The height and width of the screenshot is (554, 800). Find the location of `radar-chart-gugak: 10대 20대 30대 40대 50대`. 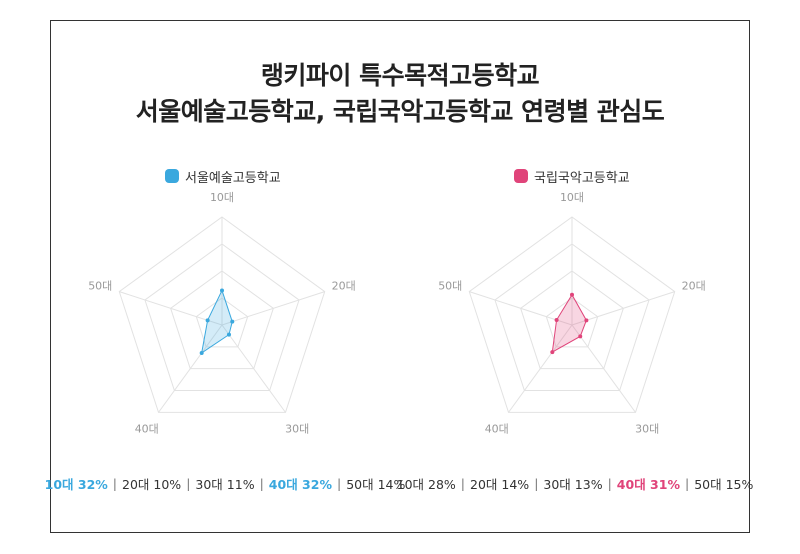

radar-chart-gugak: 10대 20대 30대 40대 50대 is located at coordinates (572, 313).